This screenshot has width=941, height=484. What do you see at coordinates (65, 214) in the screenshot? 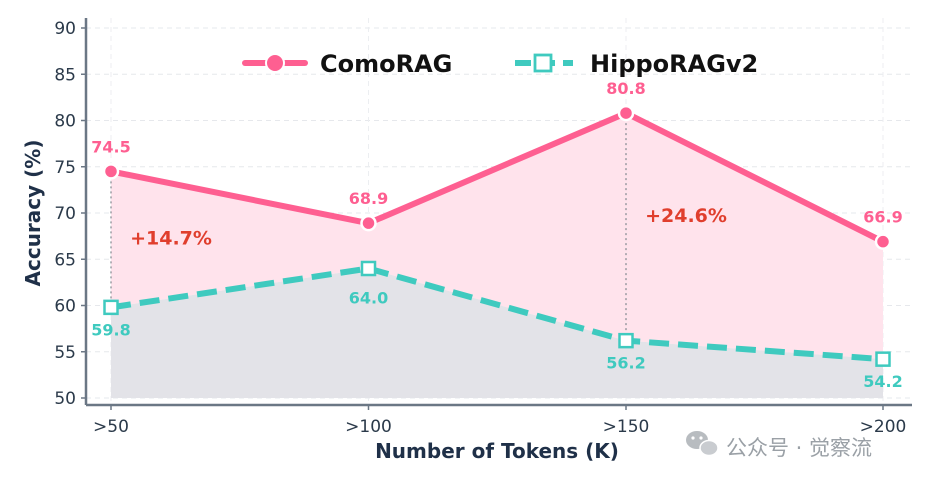
I see `y-tick-label: 70` at bounding box center [65, 214].